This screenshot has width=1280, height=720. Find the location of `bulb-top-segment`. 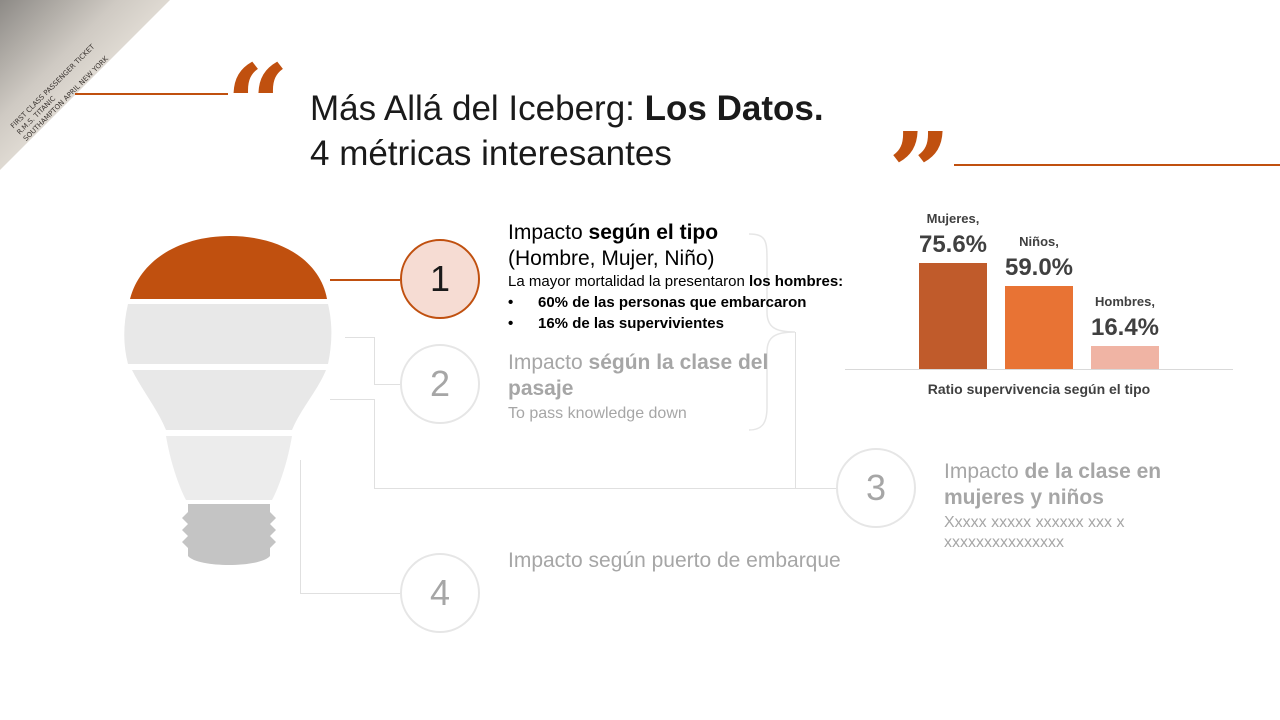

bulb-top-segment is located at coordinates (228, 267).